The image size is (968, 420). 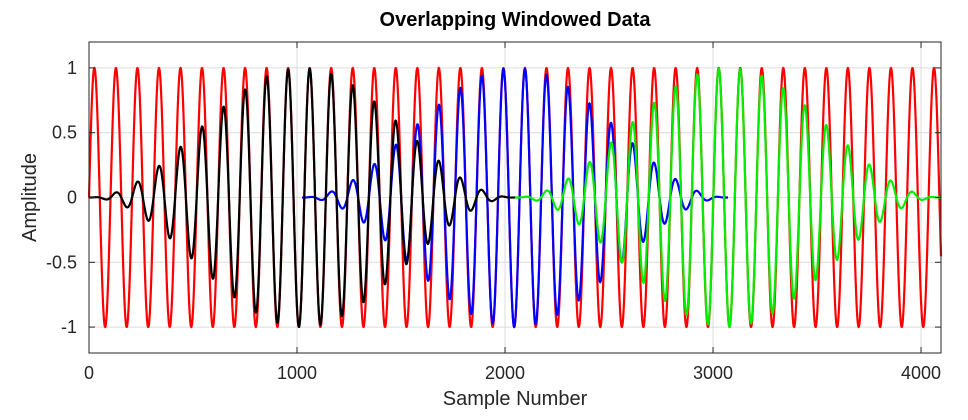 I want to click on x-tick-label: 4000, so click(x=921, y=373).